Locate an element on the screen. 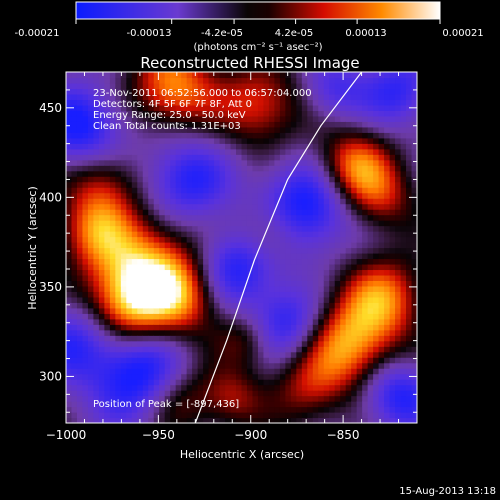  y-tick-label: 400 is located at coordinates (50, 197).